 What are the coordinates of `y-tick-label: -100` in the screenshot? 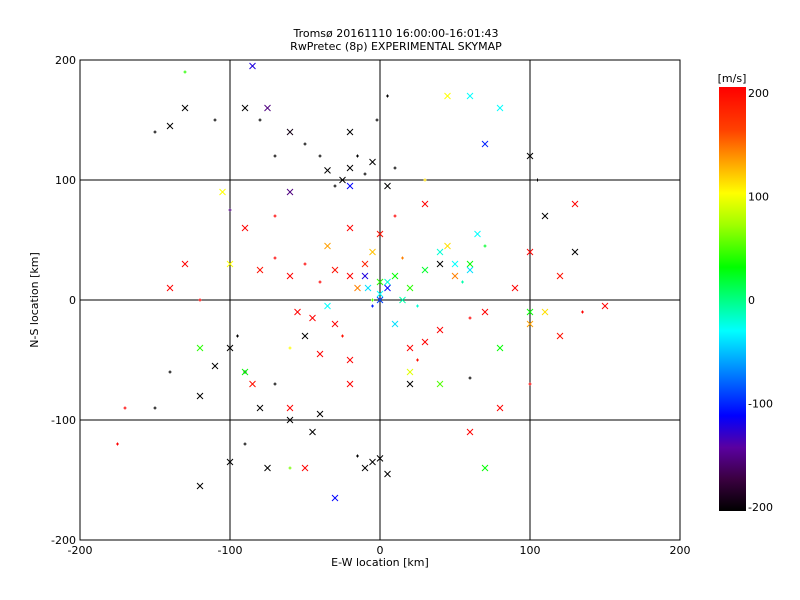 It's located at (63, 420).